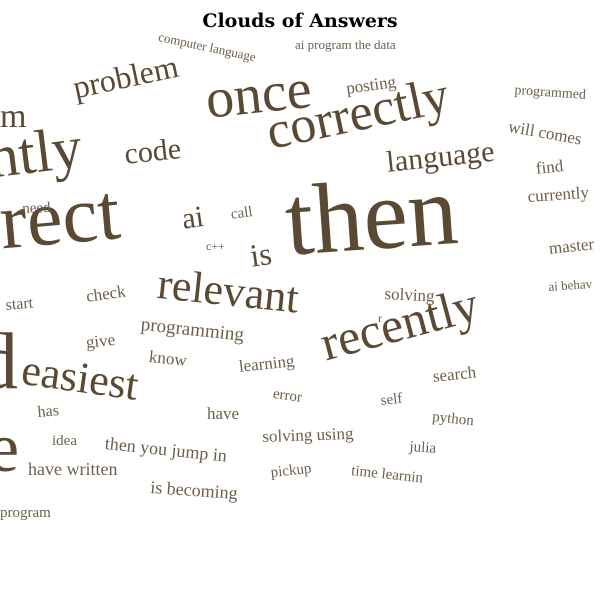 This screenshot has height=600, width=600. I want to click on cloud-word: give, so click(100, 340).